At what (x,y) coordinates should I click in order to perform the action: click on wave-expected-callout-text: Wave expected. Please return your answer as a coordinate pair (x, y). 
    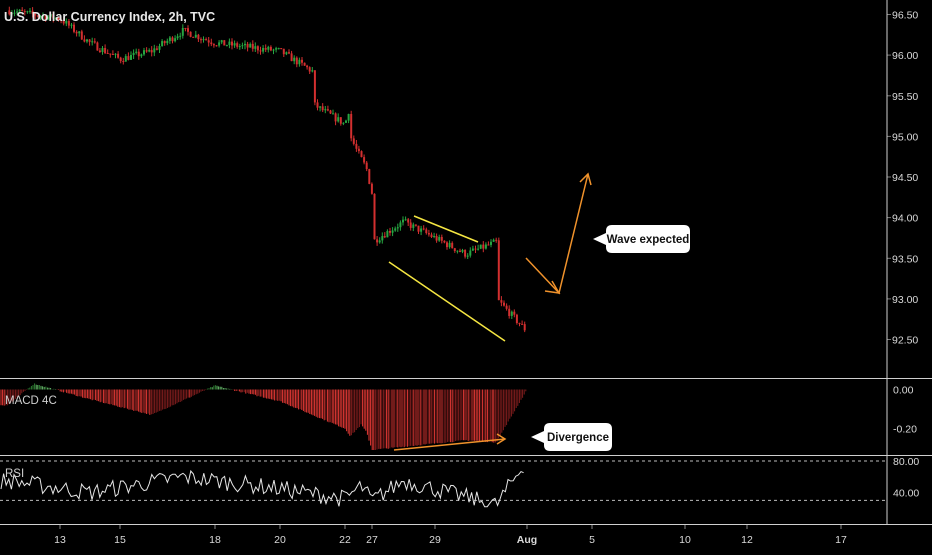
    Looking at the image, I should click on (648, 240).